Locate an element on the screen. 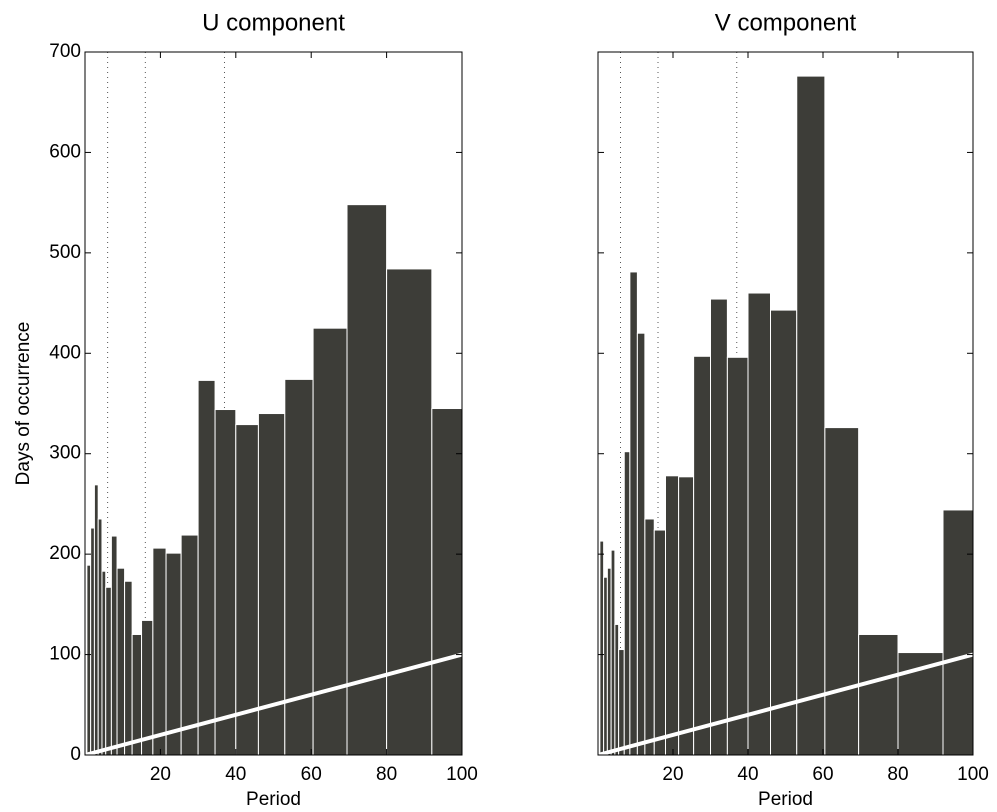  y-axis-label: Days of occurrence is located at coordinates (23, 404).